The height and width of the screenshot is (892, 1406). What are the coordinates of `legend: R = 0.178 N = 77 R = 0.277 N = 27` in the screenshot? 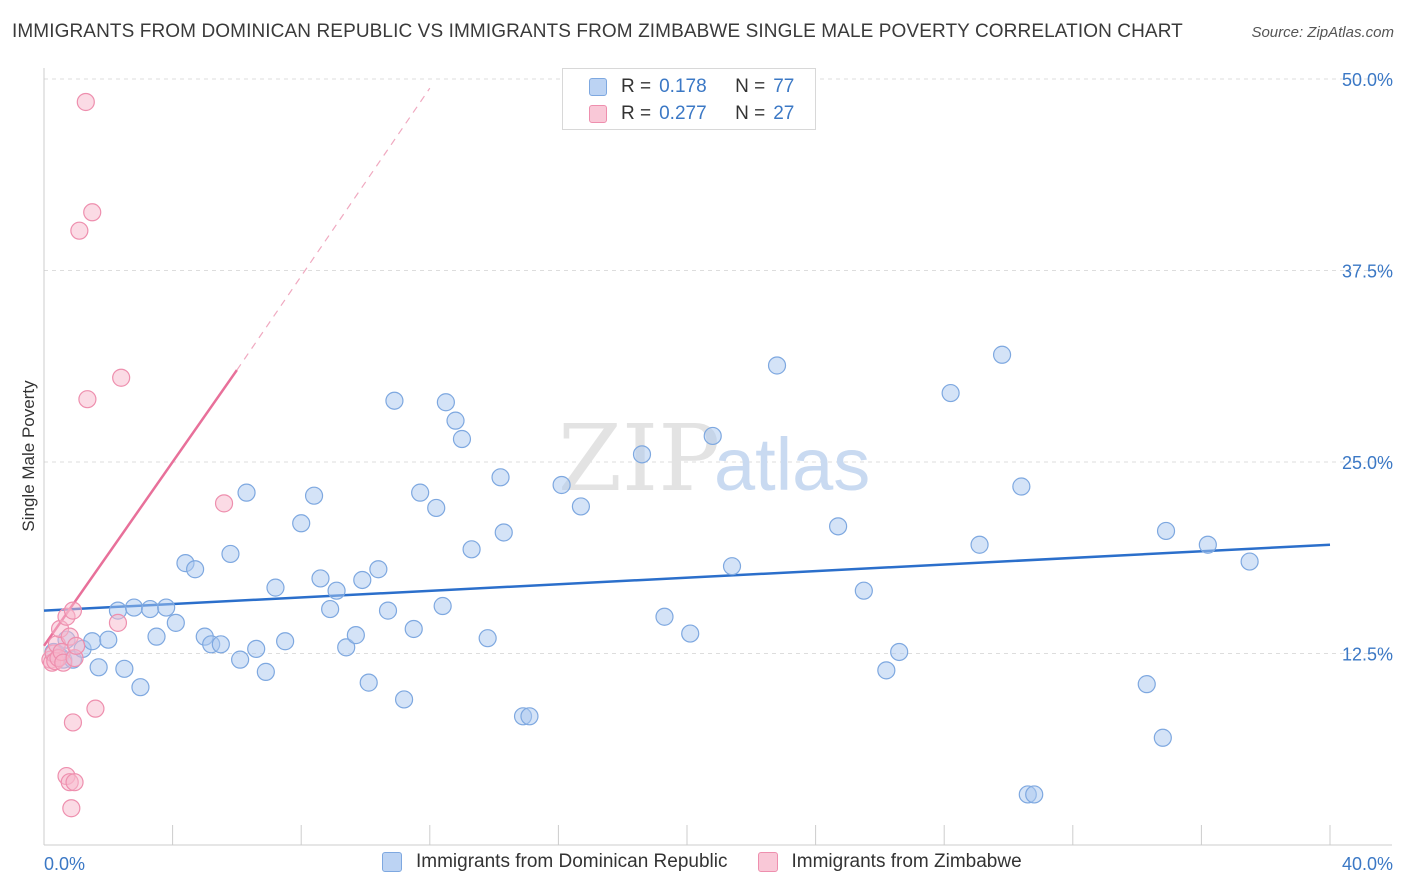 It's located at (689, 99).